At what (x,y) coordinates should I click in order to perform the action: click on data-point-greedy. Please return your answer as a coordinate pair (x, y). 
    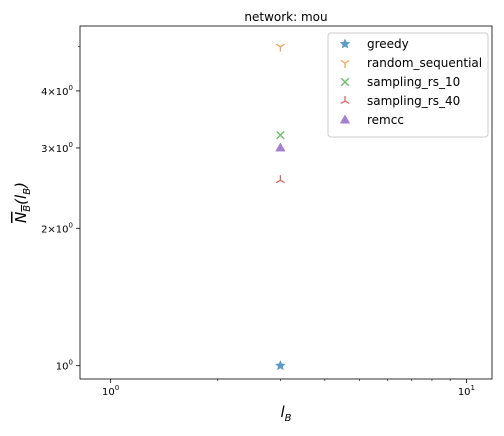
    Looking at the image, I should click on (280, 365).